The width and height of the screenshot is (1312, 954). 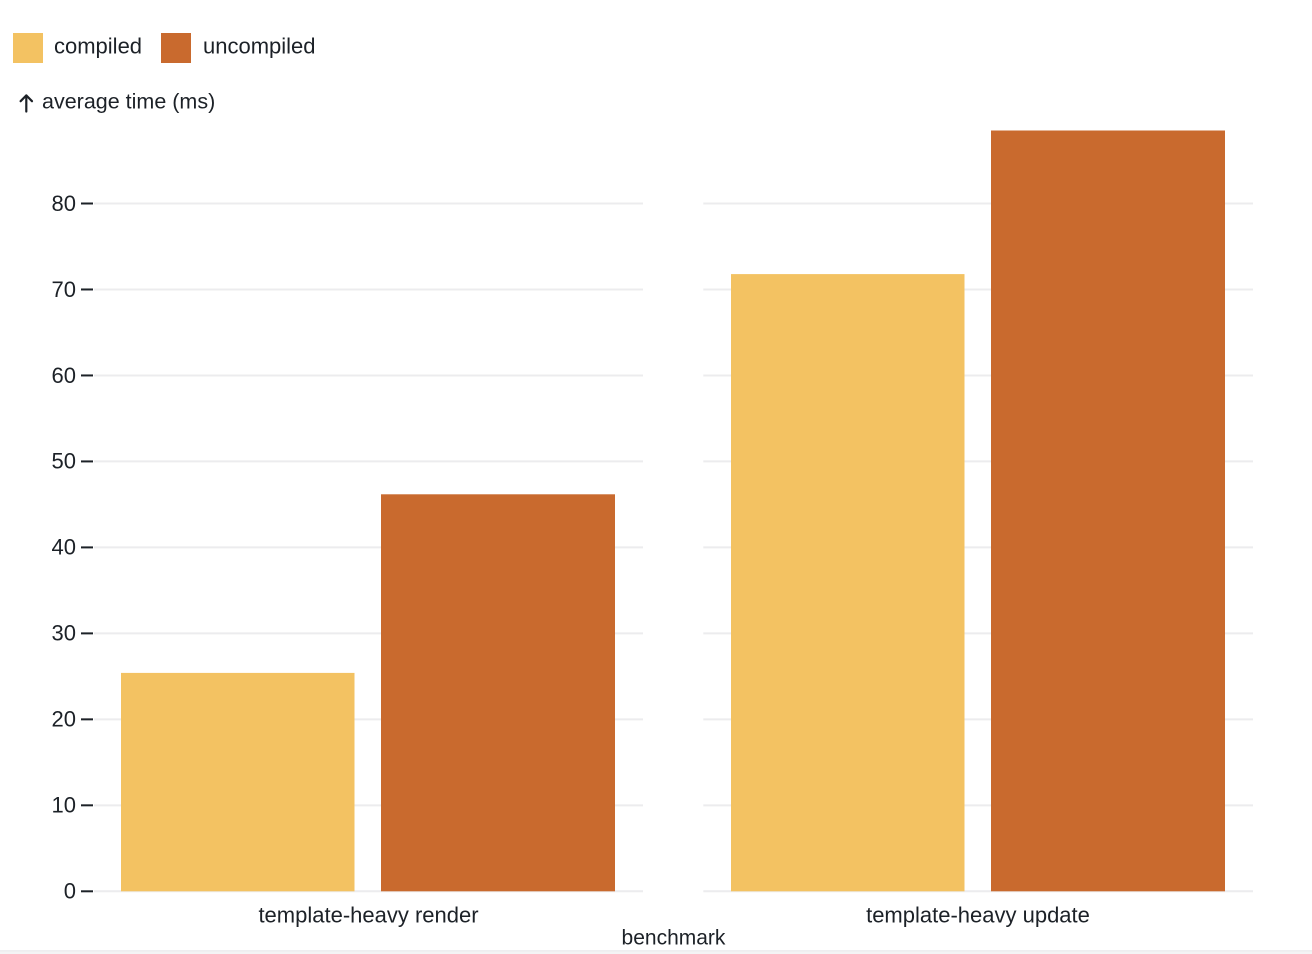 I want to click on svg-text: compiled, so click(x=98, y=46).